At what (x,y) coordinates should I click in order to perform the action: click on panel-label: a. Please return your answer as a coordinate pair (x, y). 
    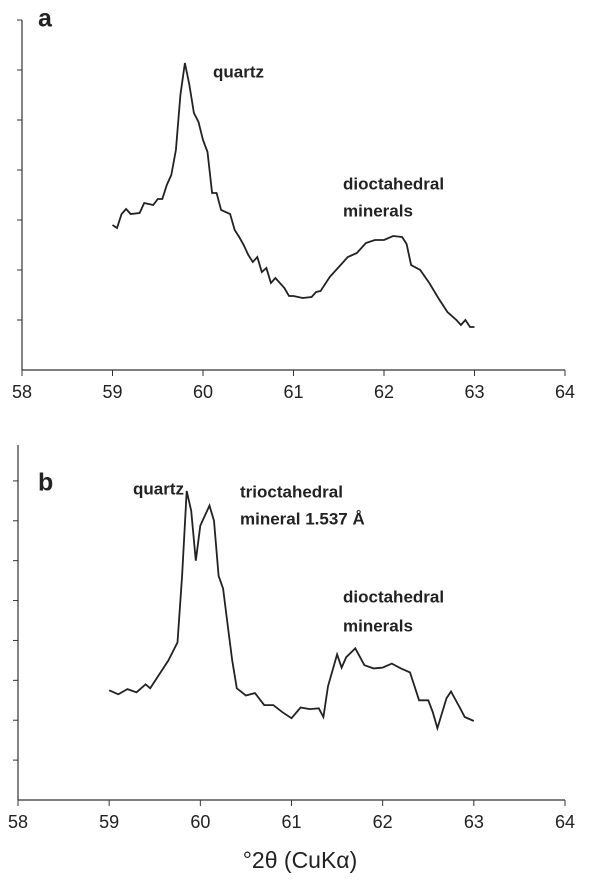
    Looking at the image, I should click on (45, 19).